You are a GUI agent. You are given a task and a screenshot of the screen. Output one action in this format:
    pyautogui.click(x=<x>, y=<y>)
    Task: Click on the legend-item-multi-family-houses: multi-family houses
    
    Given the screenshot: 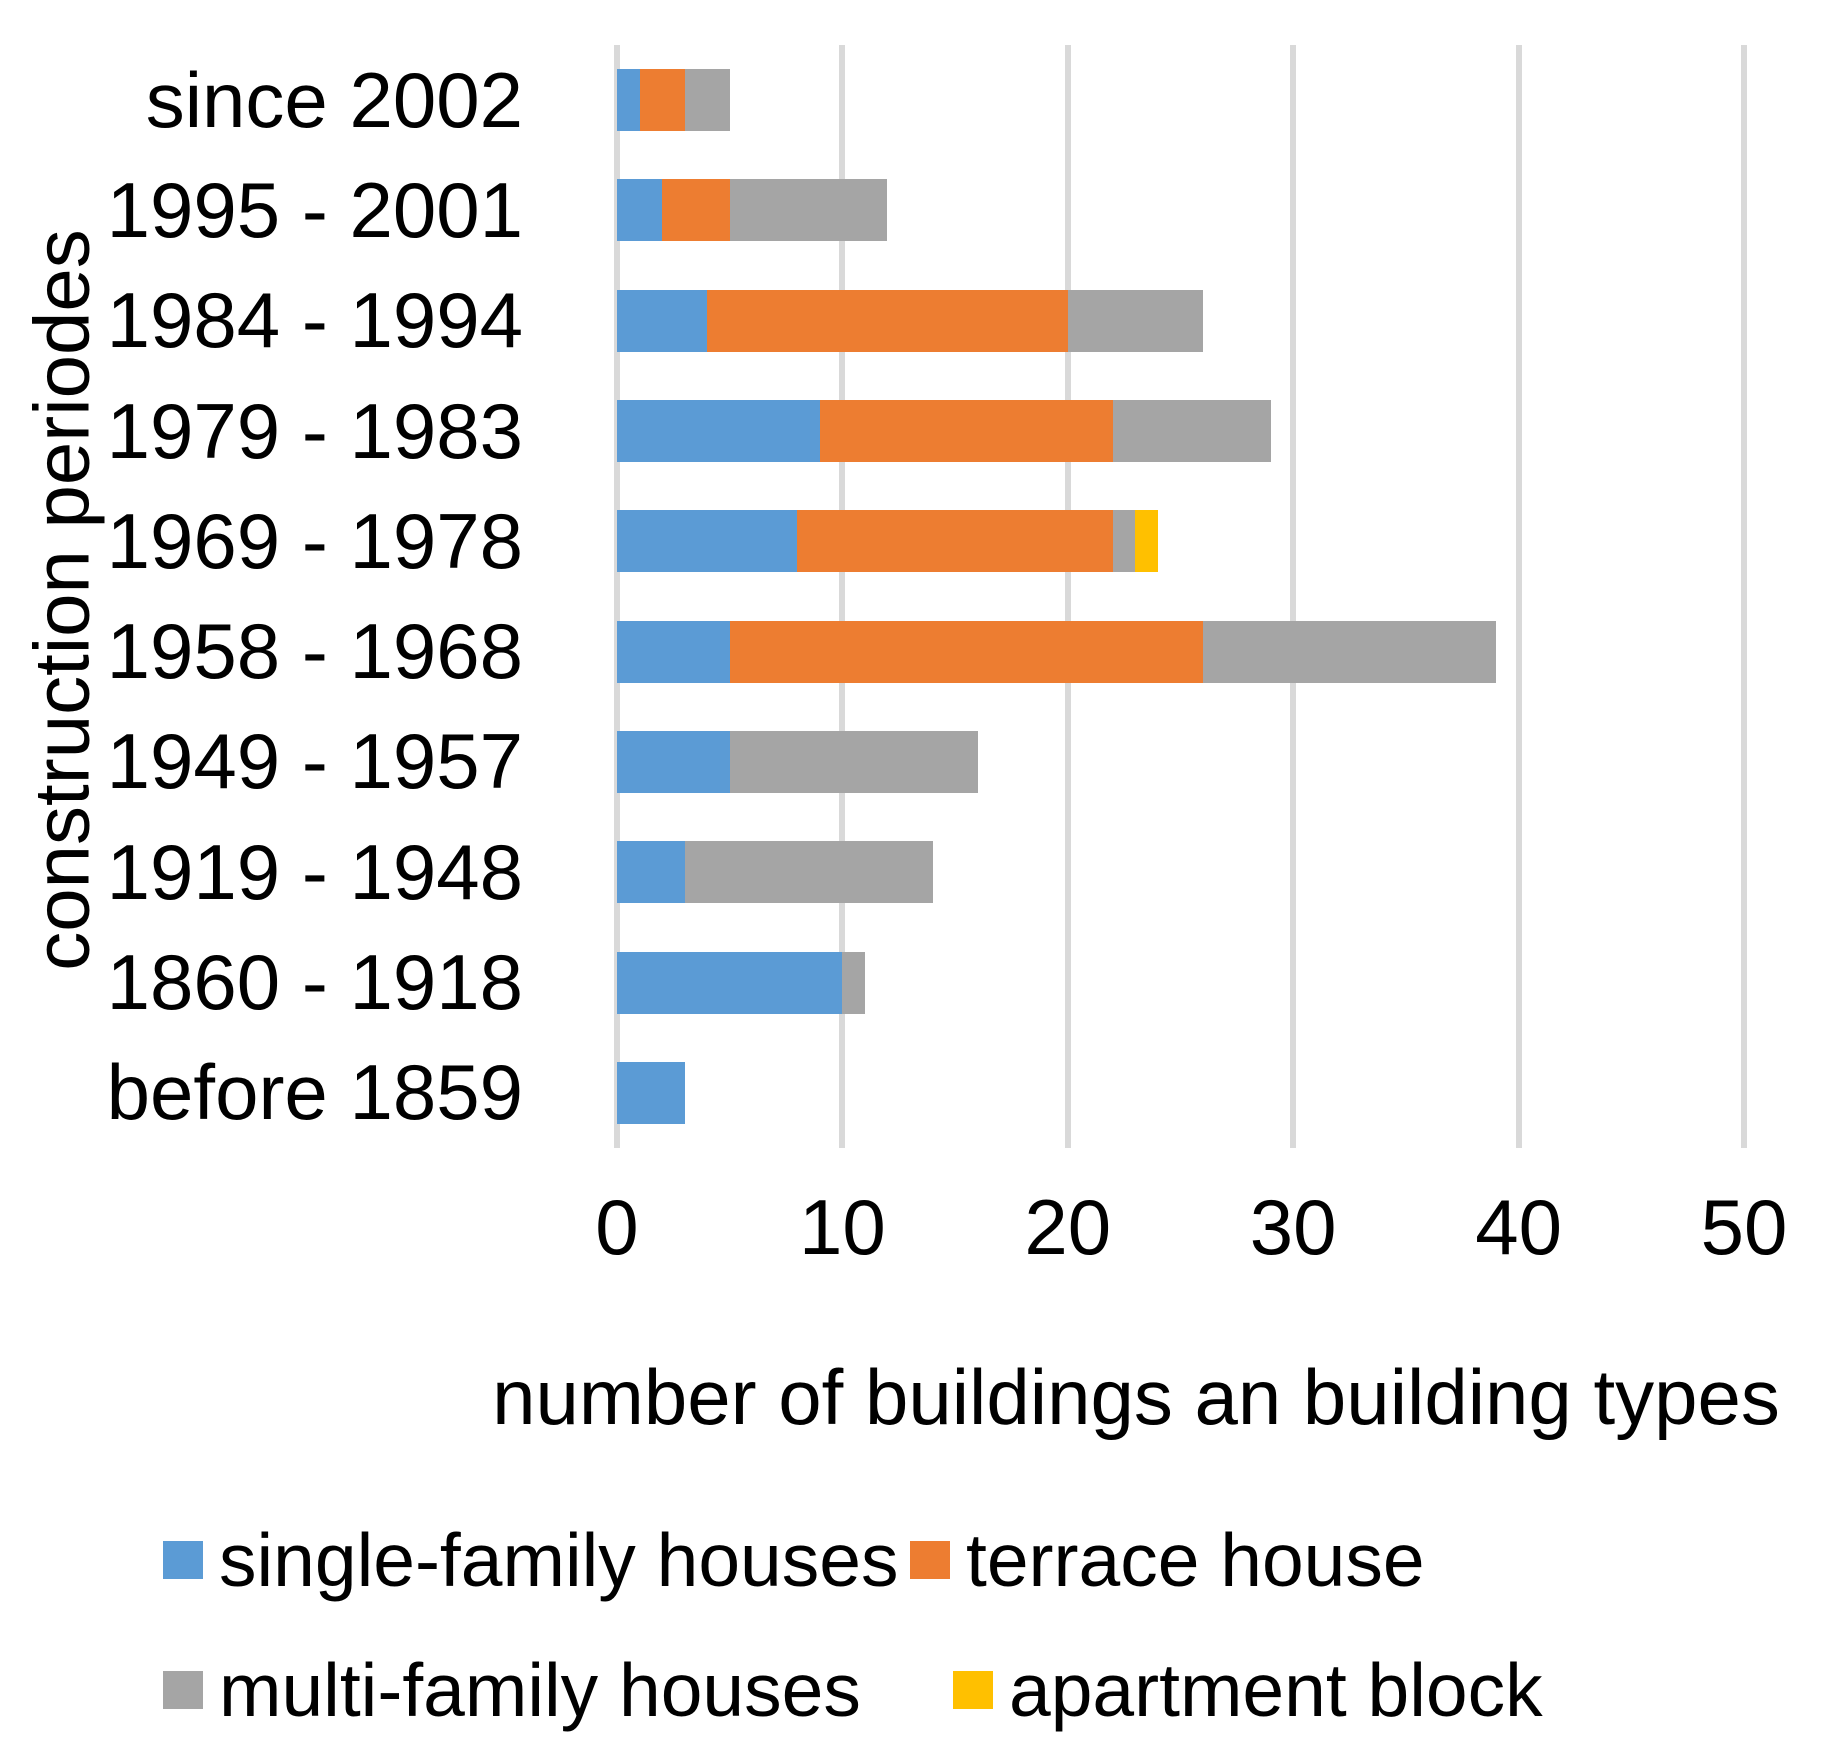 What is the action you would take?
    pyautogui.click(x=512, y=1690)
    